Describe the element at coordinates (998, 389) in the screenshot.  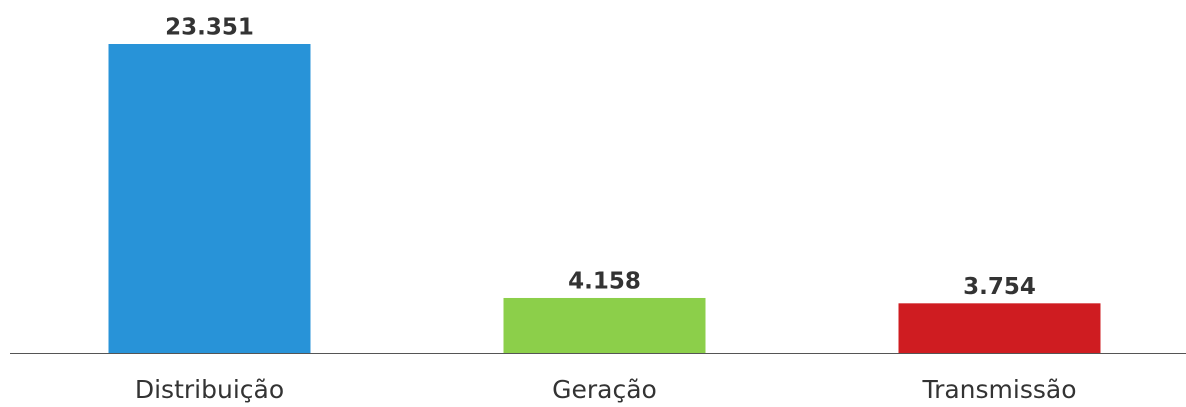
I see `x-tick-label: Transmissão` at that location.